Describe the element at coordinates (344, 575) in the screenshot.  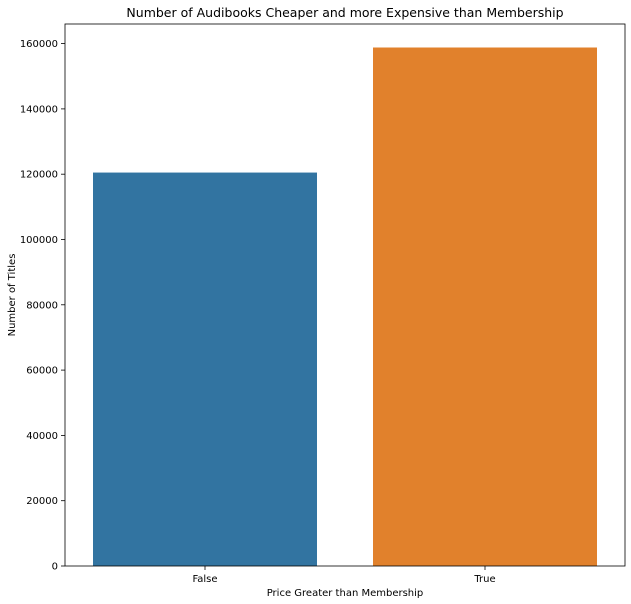
I see `x-axis-ticks: False True` at that location.